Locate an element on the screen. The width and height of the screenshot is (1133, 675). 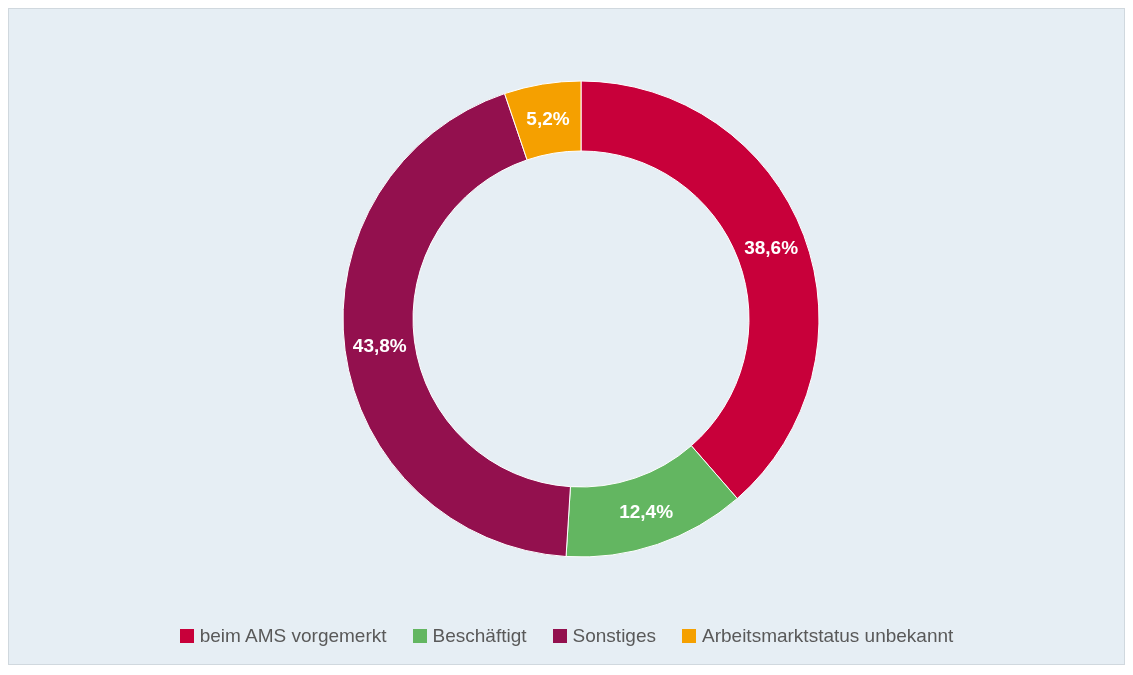
data-label: 38,6% is located at coordinates (771, 248).